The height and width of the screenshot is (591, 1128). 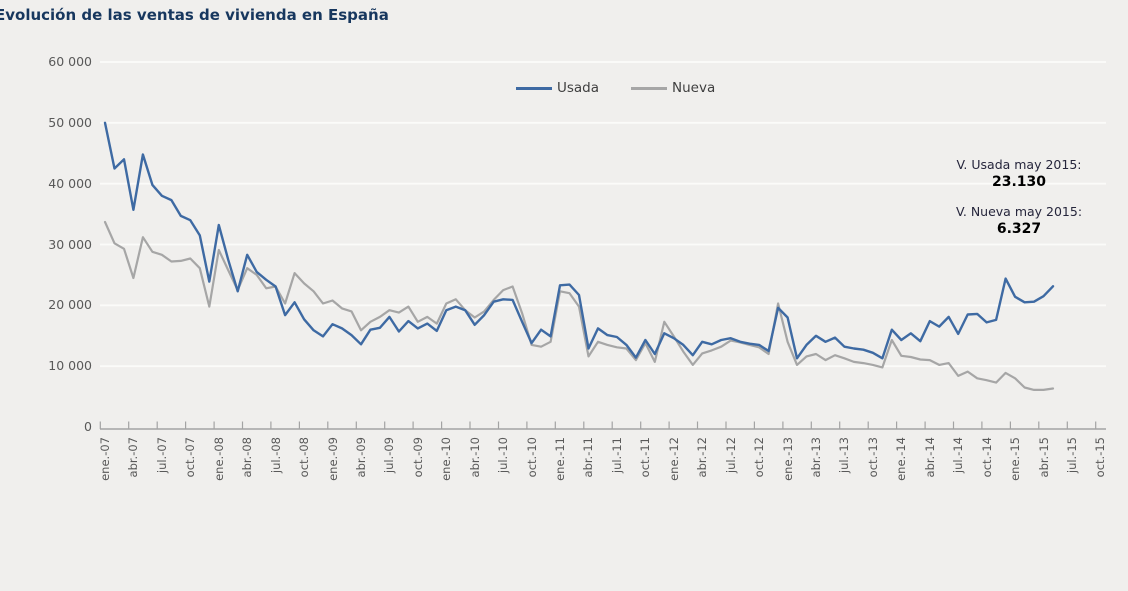 I want to click on callout-nueva-label: V. Nueva may 2015:, so click(x=1019, y=211).